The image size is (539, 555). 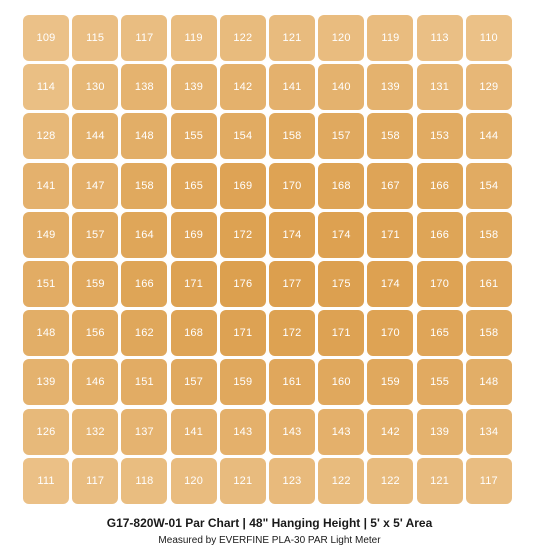 I want to click on par-cell-r4-c1: 141, so click(x=46, y=185).